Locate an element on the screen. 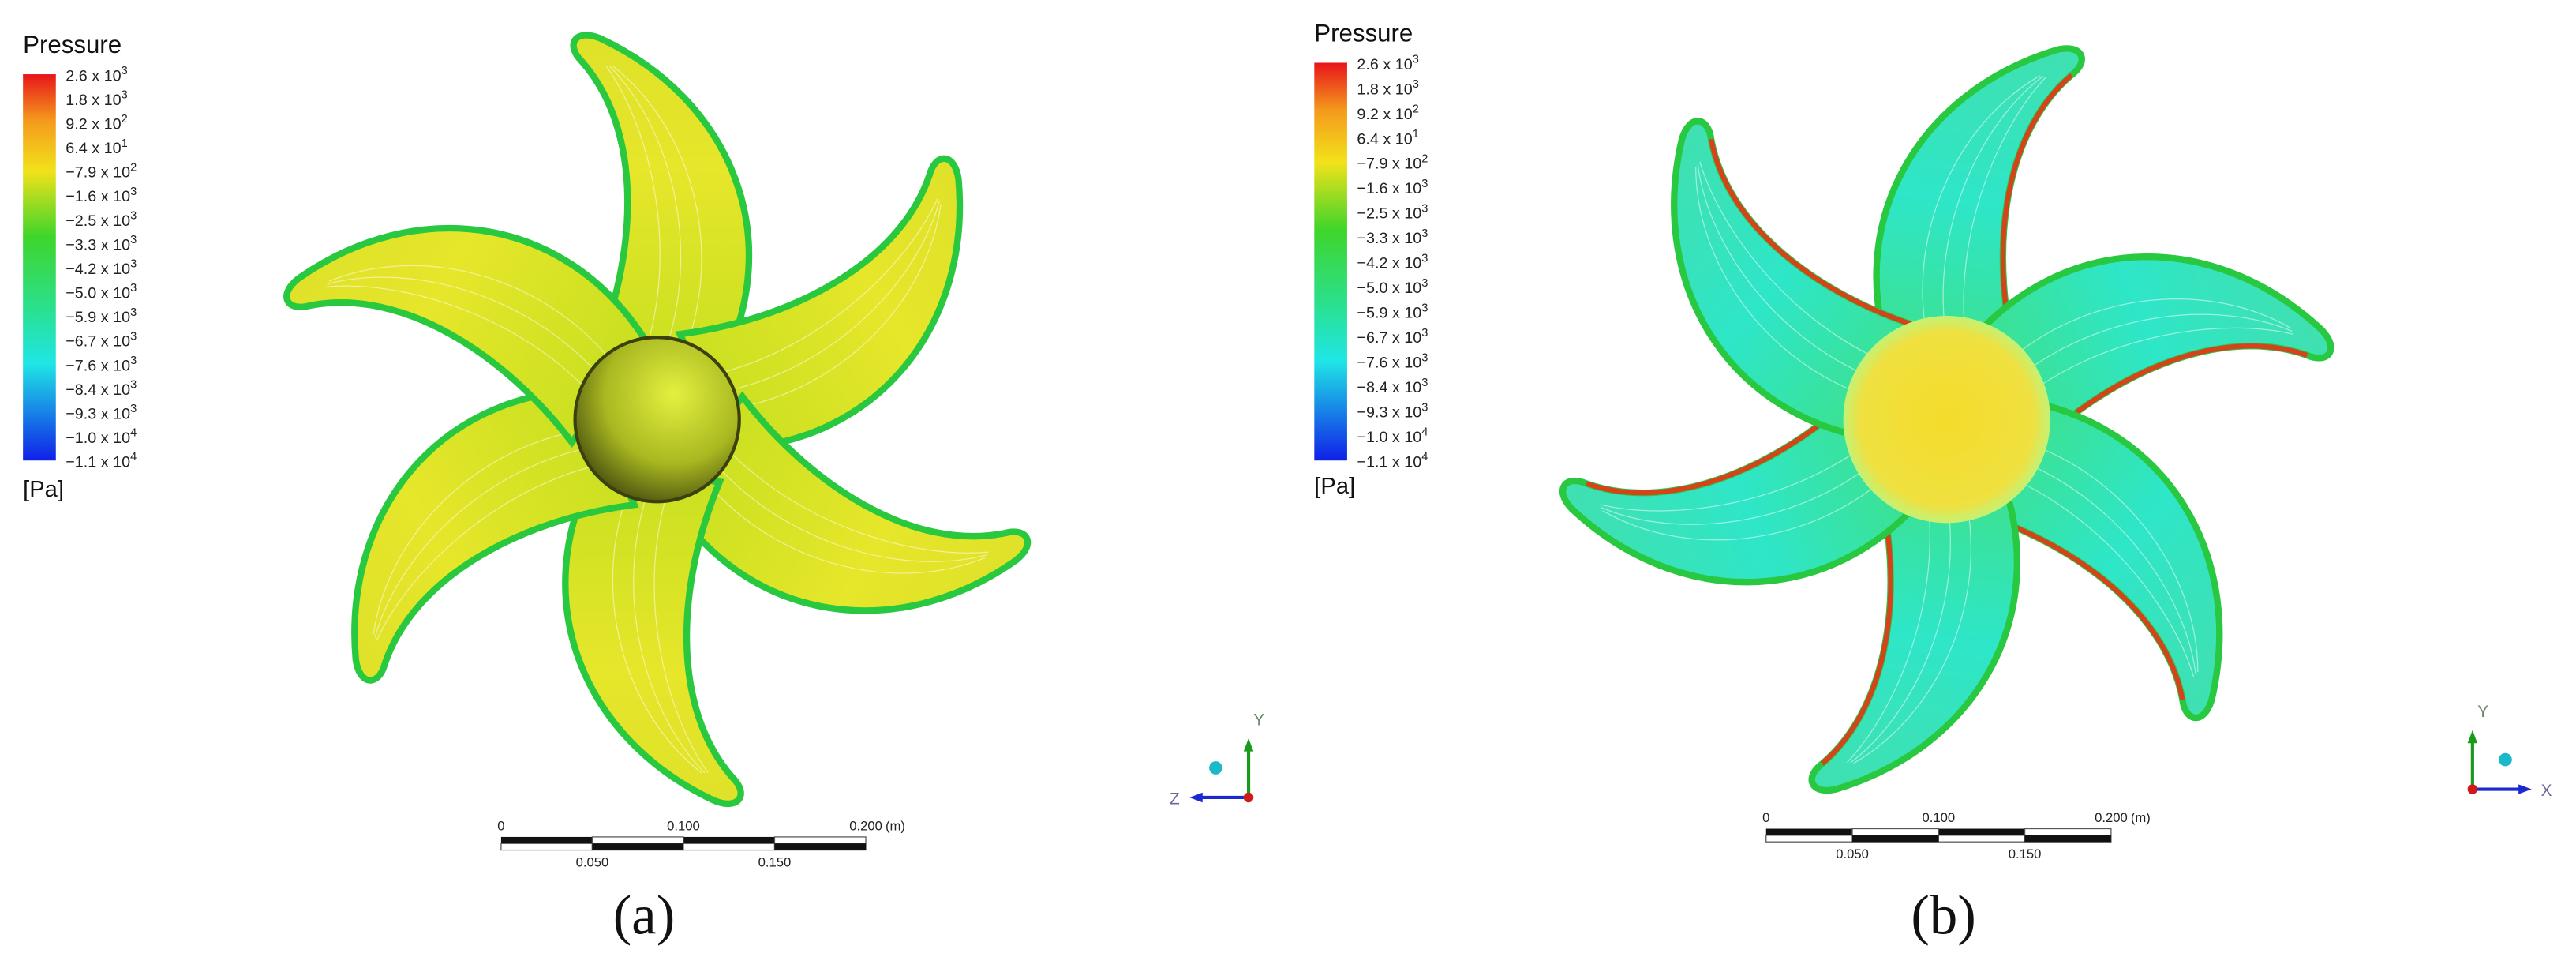  legend-title: Pressure is located at coordinates (72, 44).